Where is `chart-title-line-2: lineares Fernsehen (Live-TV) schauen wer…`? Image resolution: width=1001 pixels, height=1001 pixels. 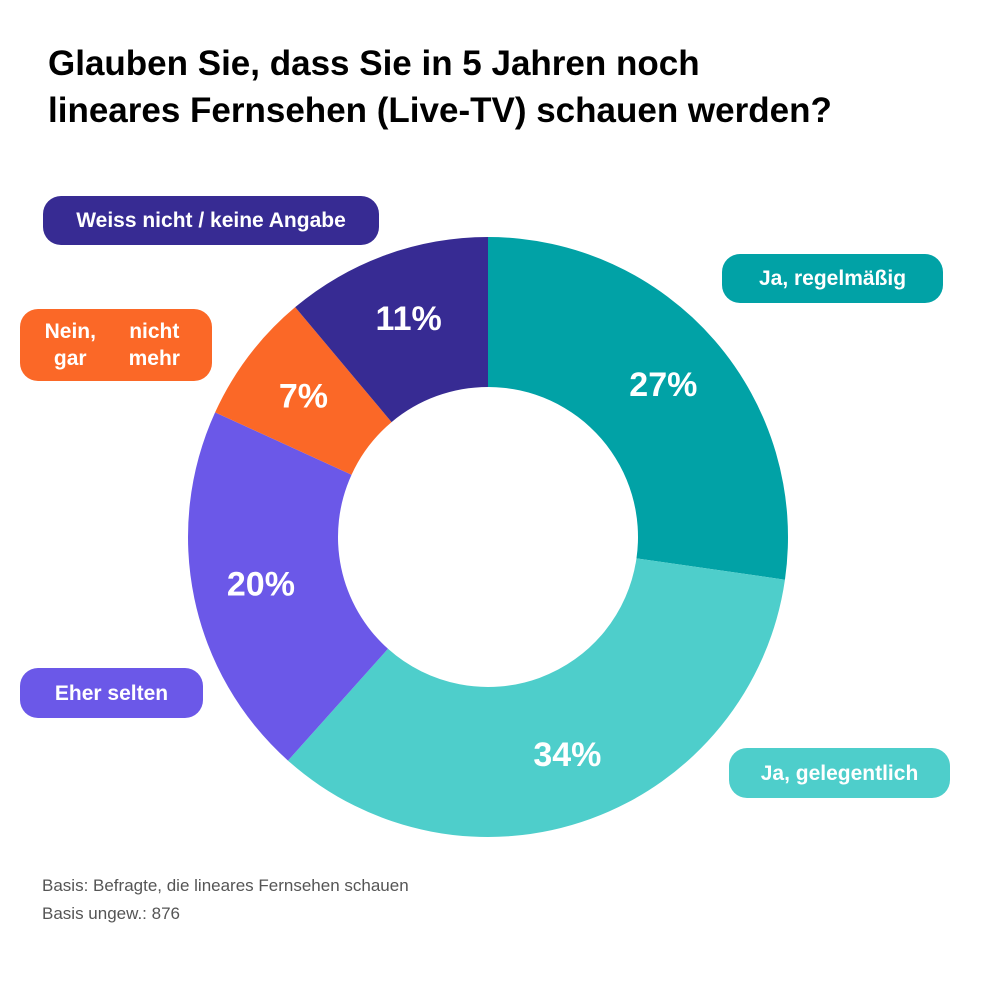 chart-title-line-2: lineares Fernsehen (Live-TV) schauen wer… is located at coordinates (440, 110).